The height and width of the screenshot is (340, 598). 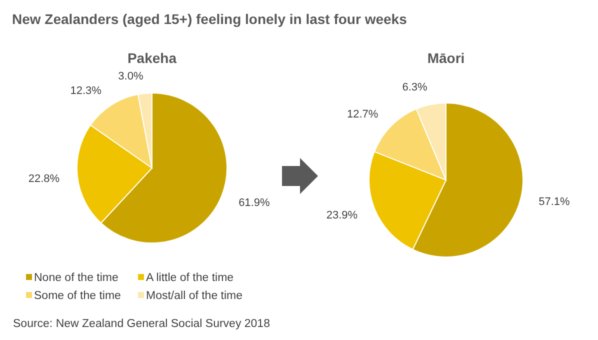 What do you see at coordinates (554, 202) in the screenshot?
I see `data-label: 57.1%` at bounding box center [554, 202].